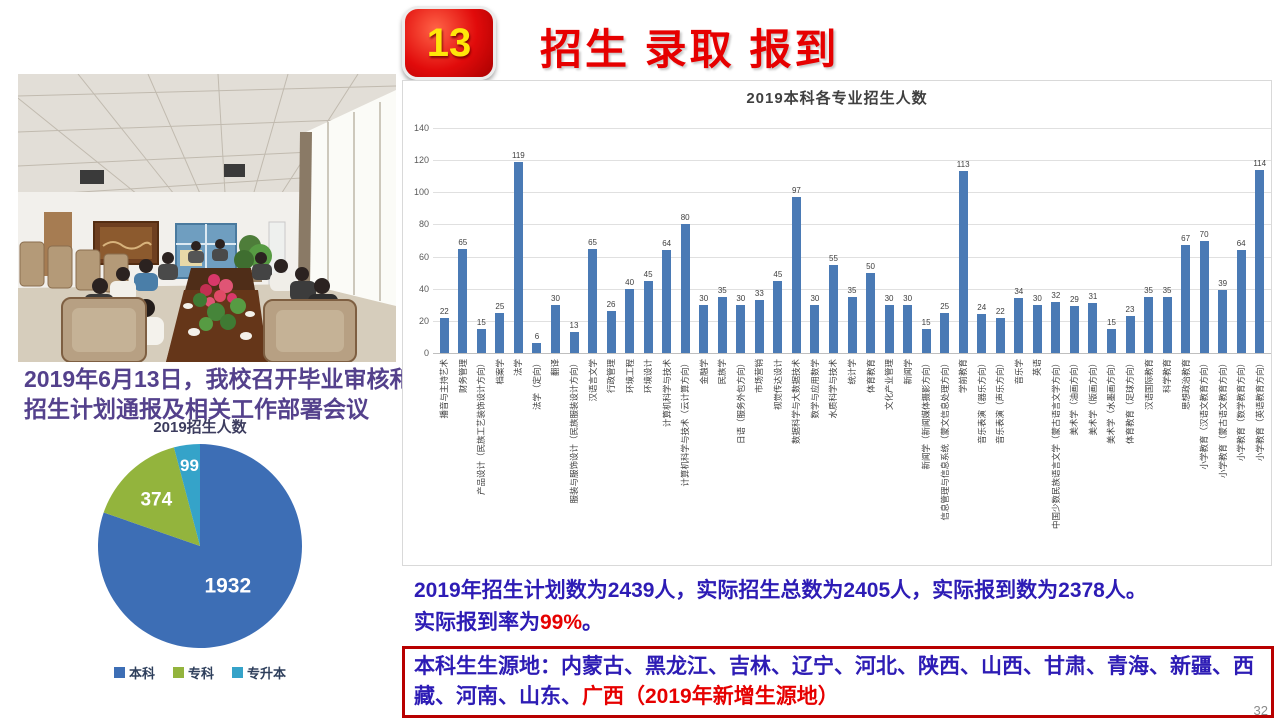  Describe the element at coordinates (1130, 310) in the screenshot. I see `bar-value-label: 23` at that location.